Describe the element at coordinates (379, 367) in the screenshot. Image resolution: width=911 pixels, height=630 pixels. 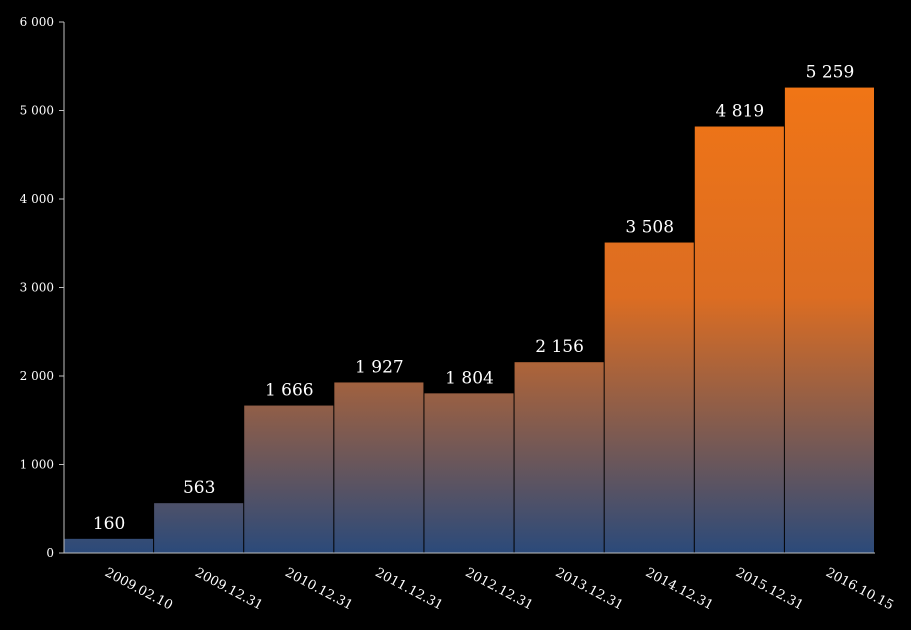
I see `data-label: 1 927` at that location.